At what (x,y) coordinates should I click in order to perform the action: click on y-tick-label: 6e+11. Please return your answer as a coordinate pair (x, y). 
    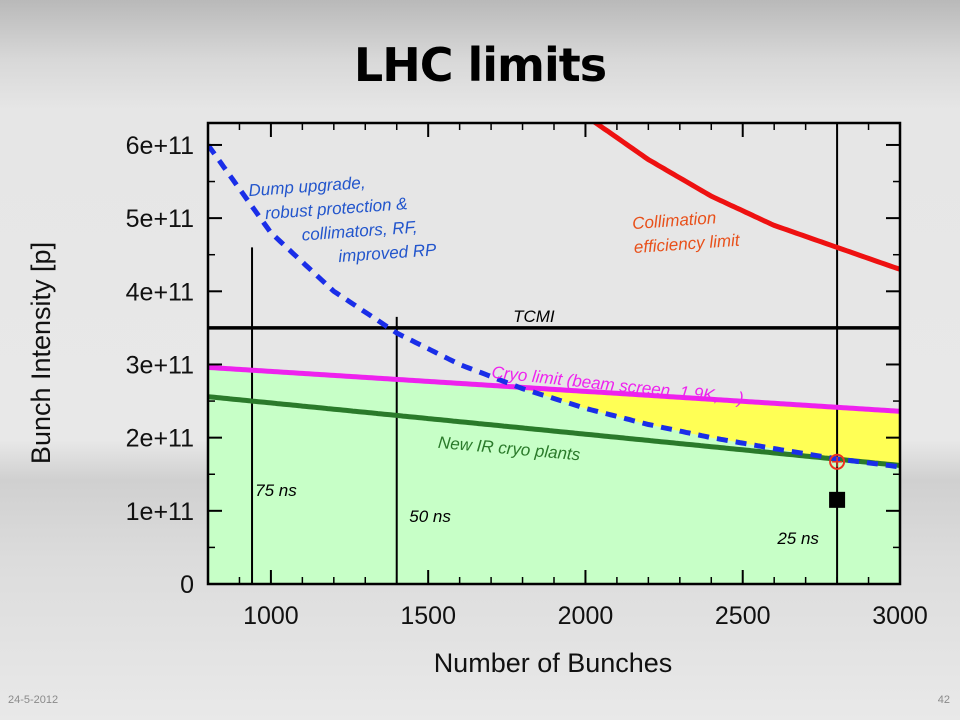
    Looking at the image, I should click on (160, 146).